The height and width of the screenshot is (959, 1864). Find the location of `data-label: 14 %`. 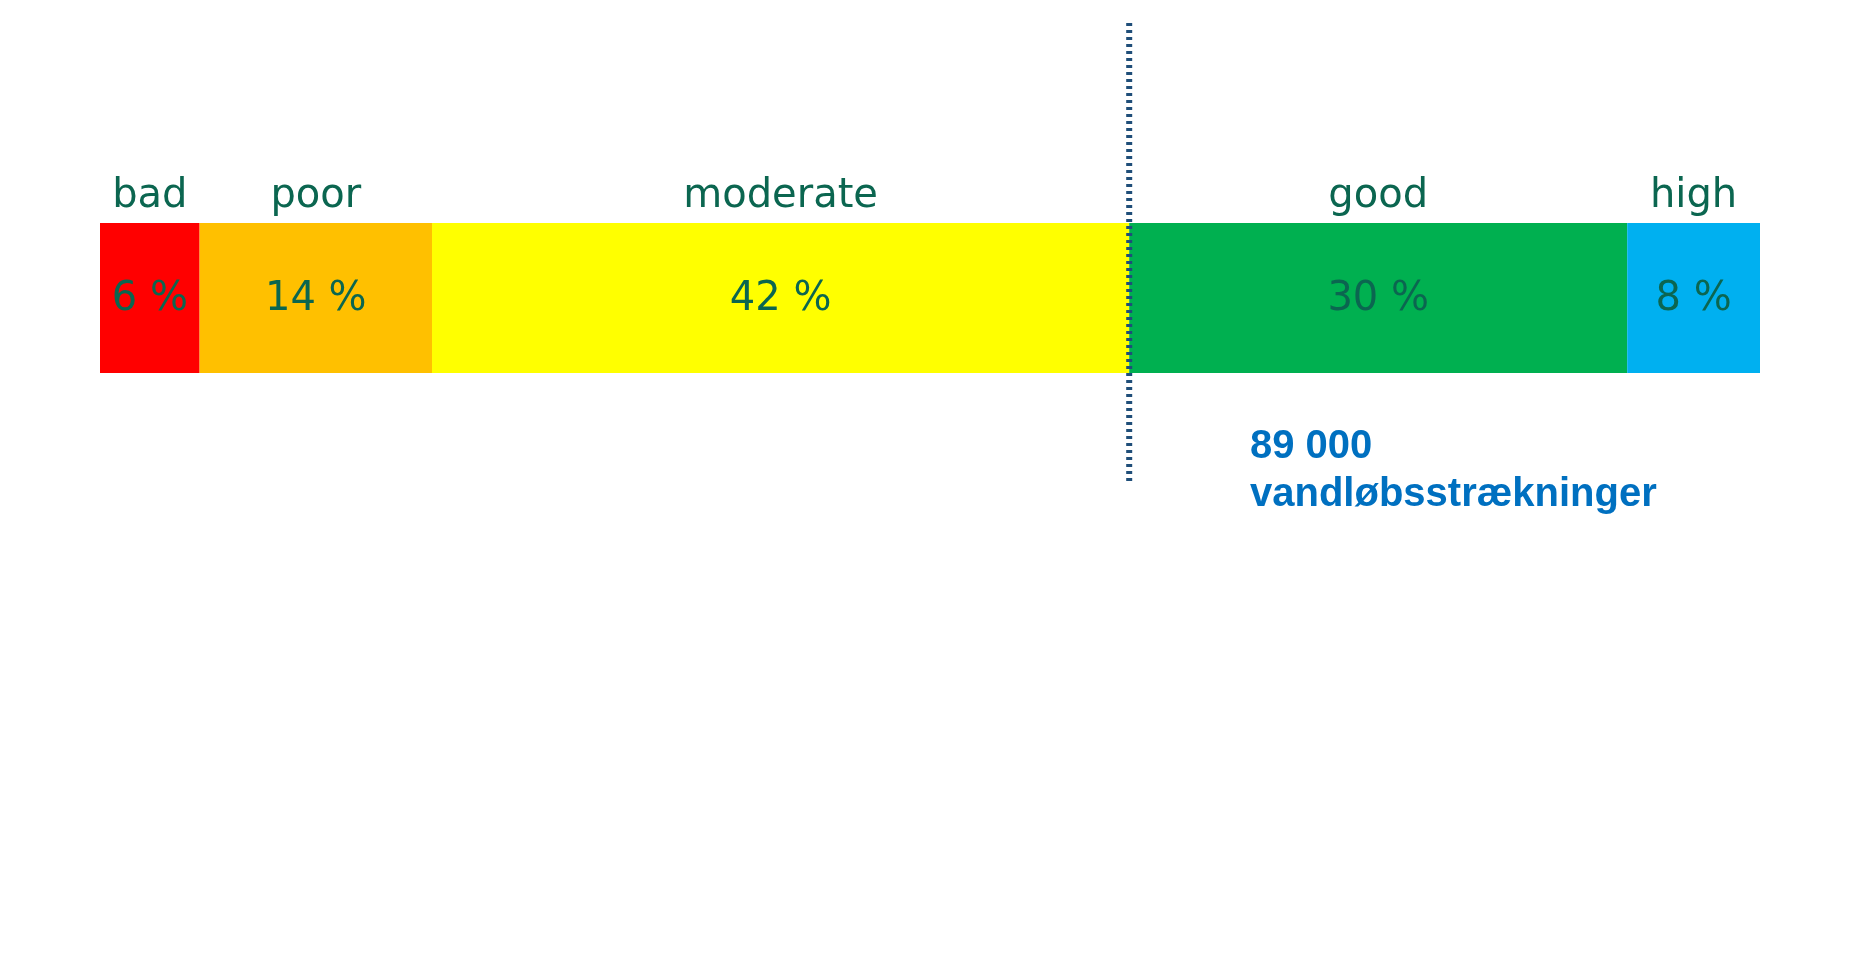

data-label: 14 % is located at coordinates (315, 296).